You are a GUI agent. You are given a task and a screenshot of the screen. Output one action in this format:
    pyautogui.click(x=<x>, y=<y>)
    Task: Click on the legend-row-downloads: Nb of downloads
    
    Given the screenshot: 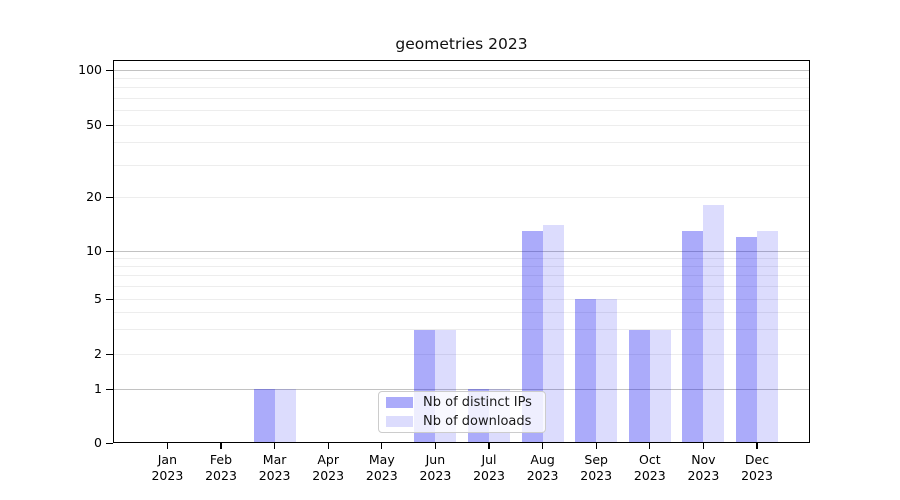 What is the action you would take?
    pyautogui.click(x=462, y=422)
    